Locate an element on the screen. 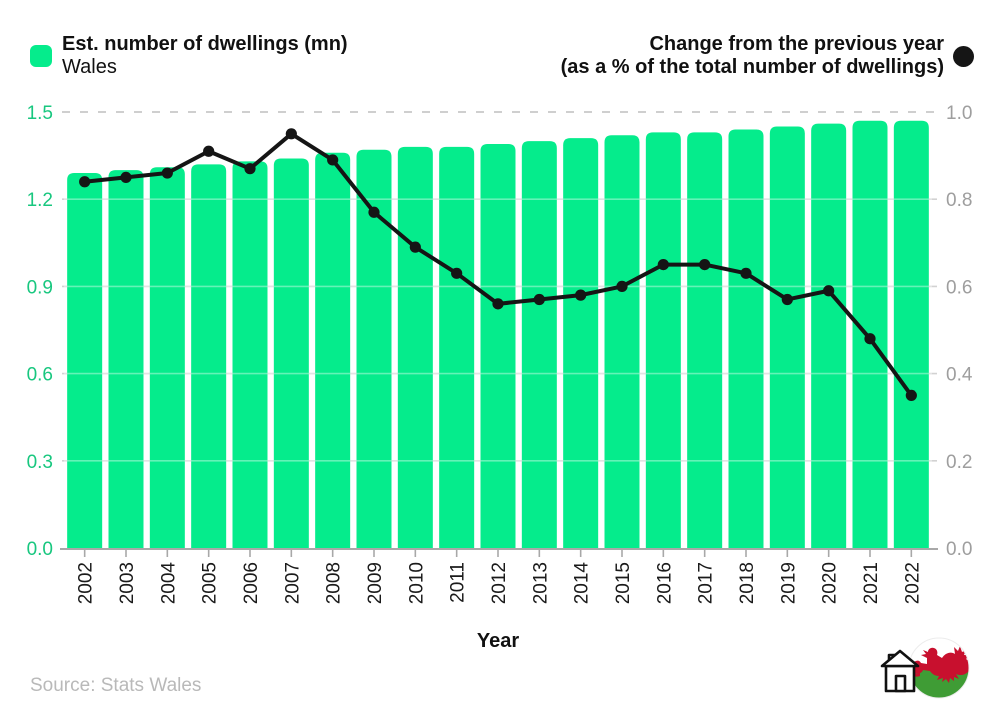 This screenshot has height=720, width=1000. left-axis-tick-label: 0.9 is located at coordinates (40, 287).